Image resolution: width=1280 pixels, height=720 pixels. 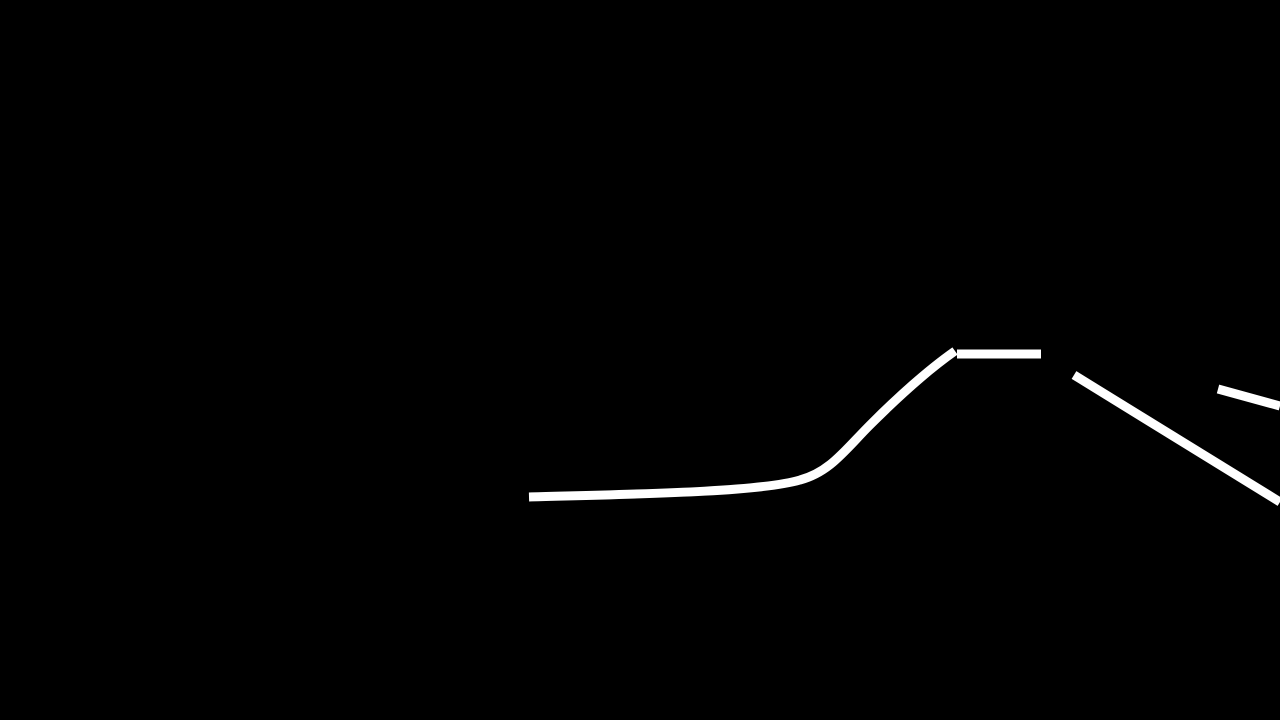 I want to click on track-segment-downhill, so click(x=1175, y=438).